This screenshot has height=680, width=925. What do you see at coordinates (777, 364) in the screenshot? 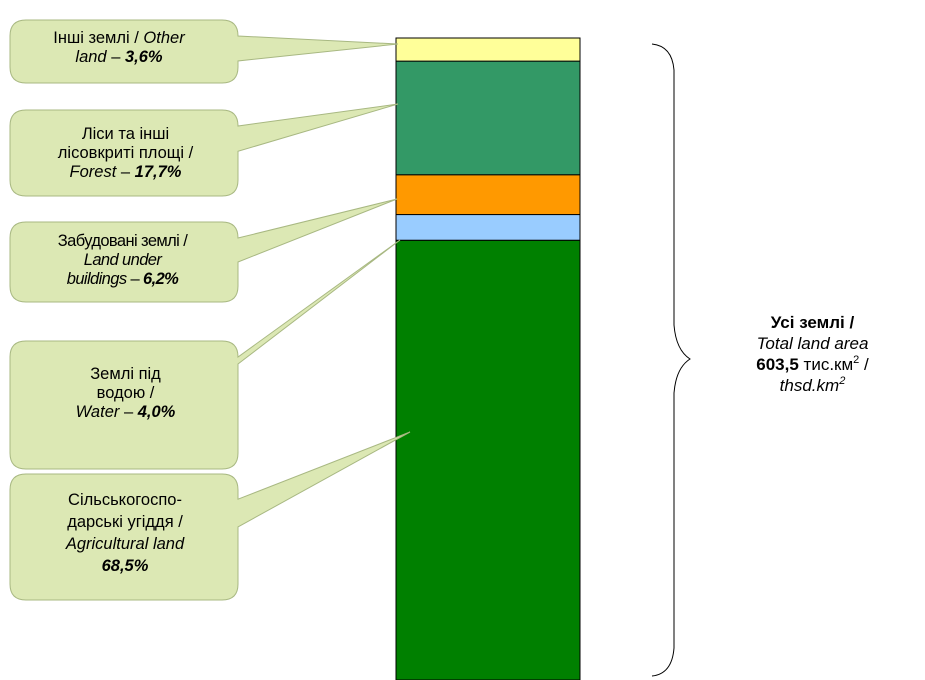
I see `total-value: 603,5` at bounding box center [777, 364].